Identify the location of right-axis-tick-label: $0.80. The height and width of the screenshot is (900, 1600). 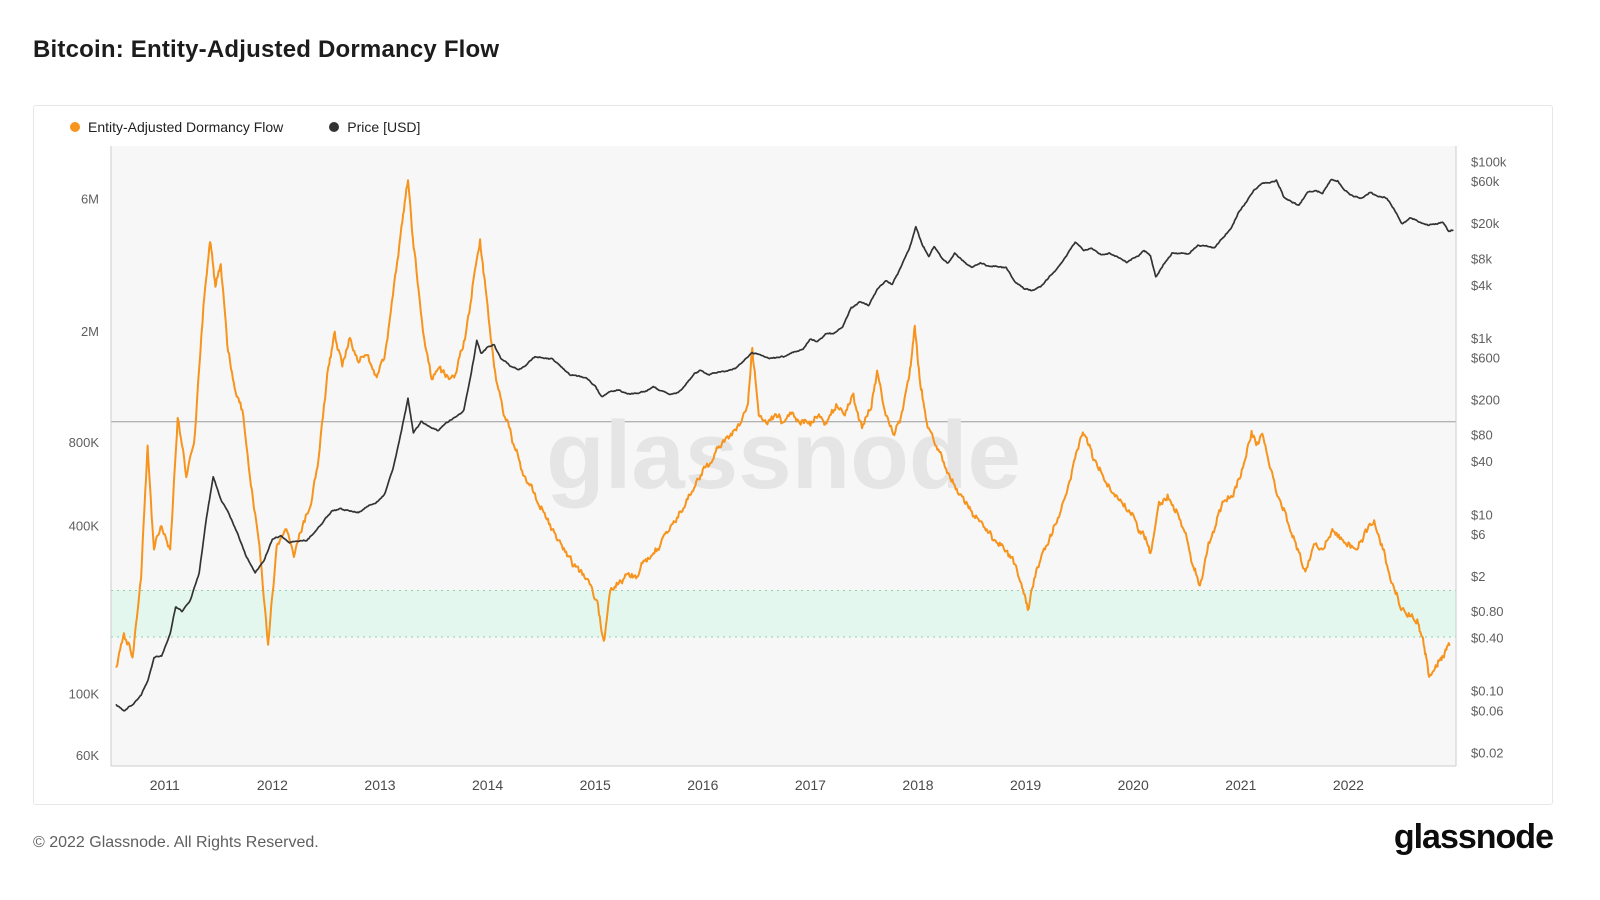
(1487, 611).